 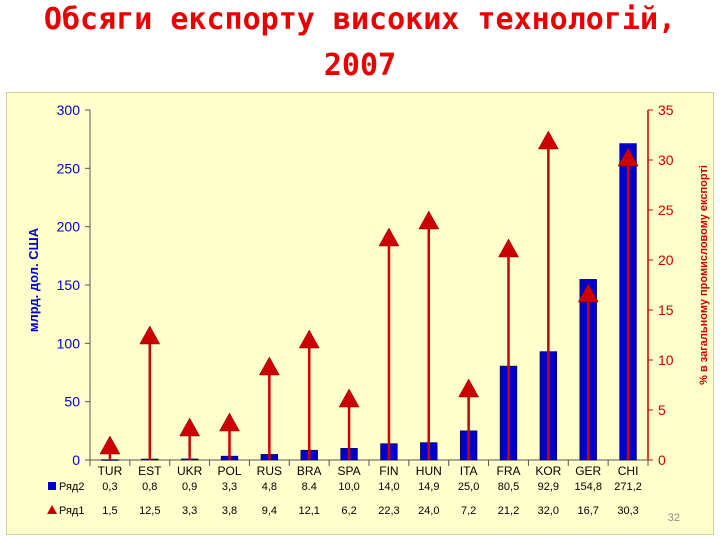 I want to click on data-table-value: 22,3, so click(x=388, y=511).